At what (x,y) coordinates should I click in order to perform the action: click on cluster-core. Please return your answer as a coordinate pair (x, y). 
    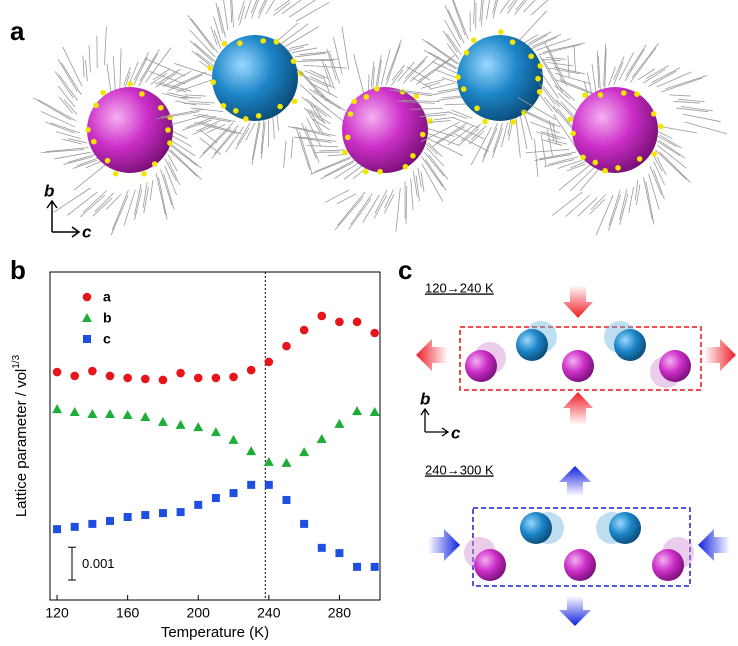
    Looking at the image, I should click on (615, 130).